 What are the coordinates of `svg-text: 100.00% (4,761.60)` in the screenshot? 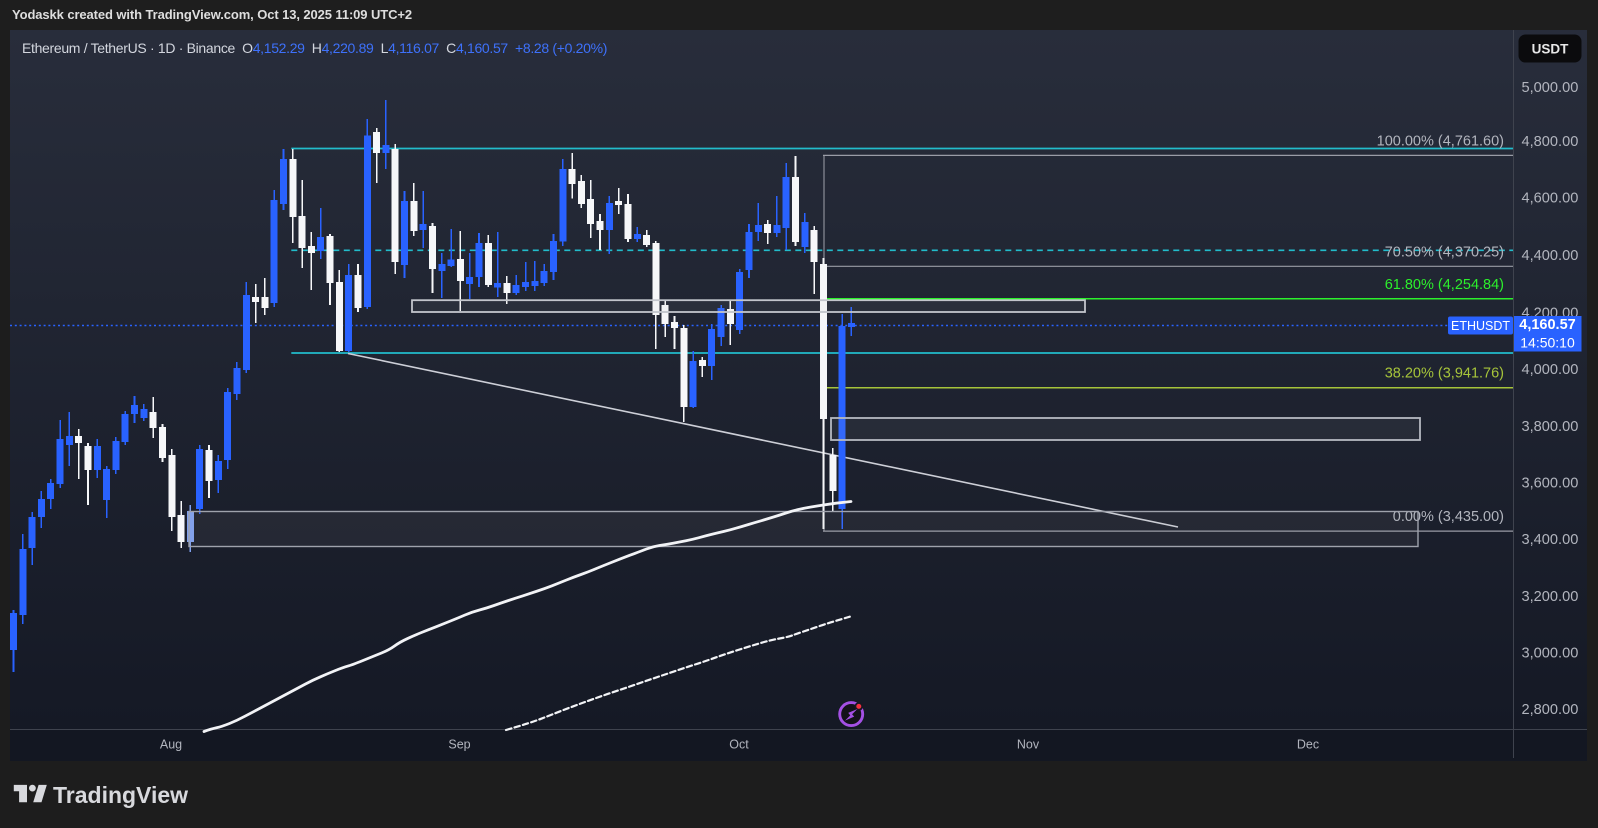 It's located at (1440, 141).